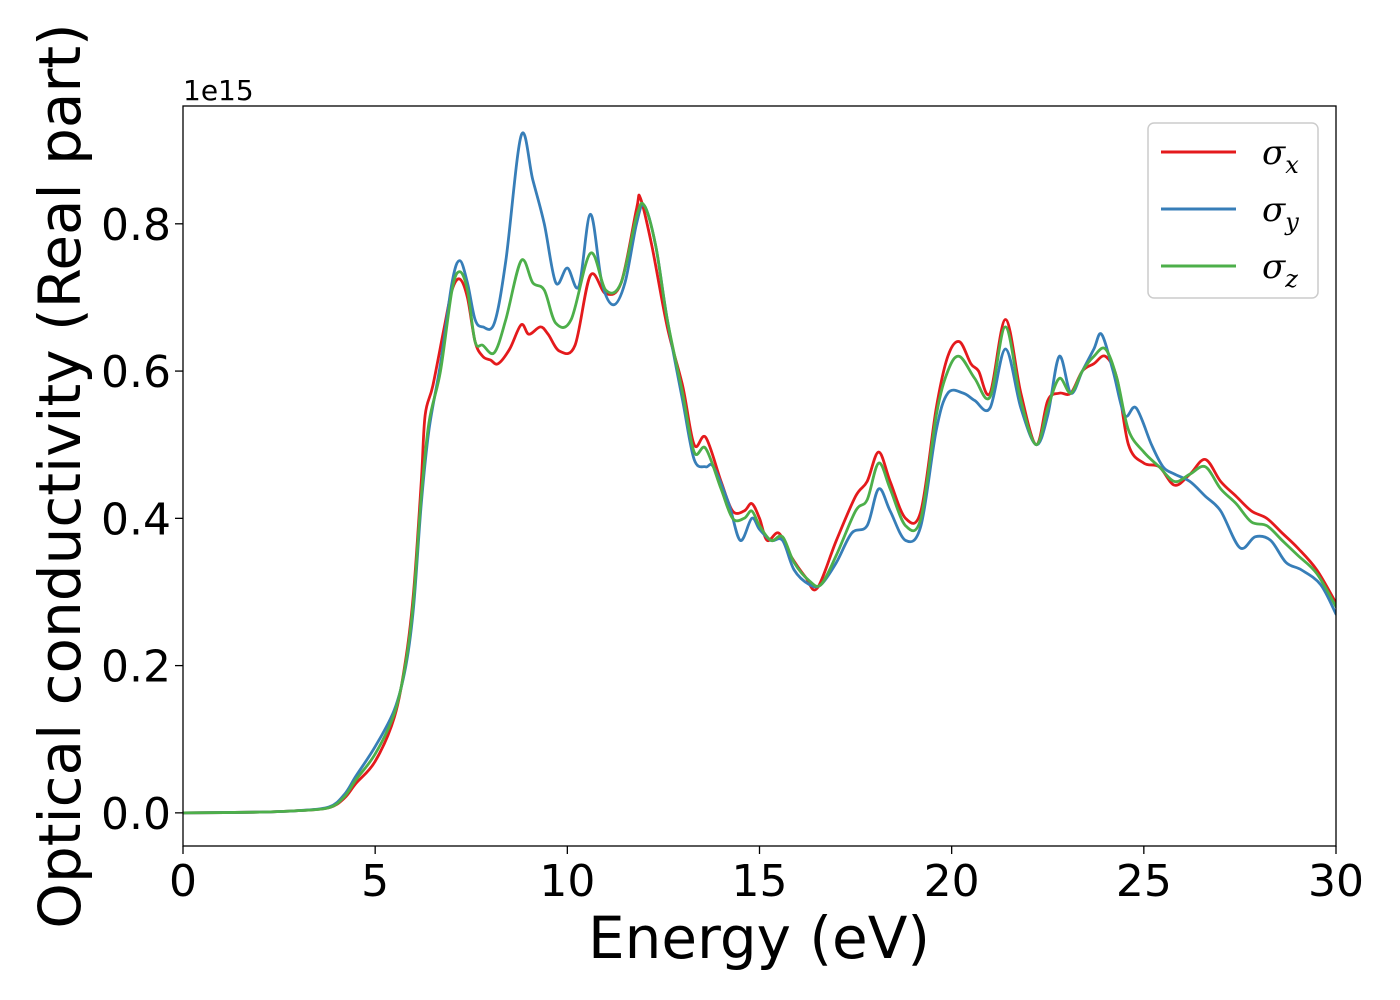 This screenshot has width=1400, height=1000. I want to click on x-tick-label: 30, so click(1336, 881).